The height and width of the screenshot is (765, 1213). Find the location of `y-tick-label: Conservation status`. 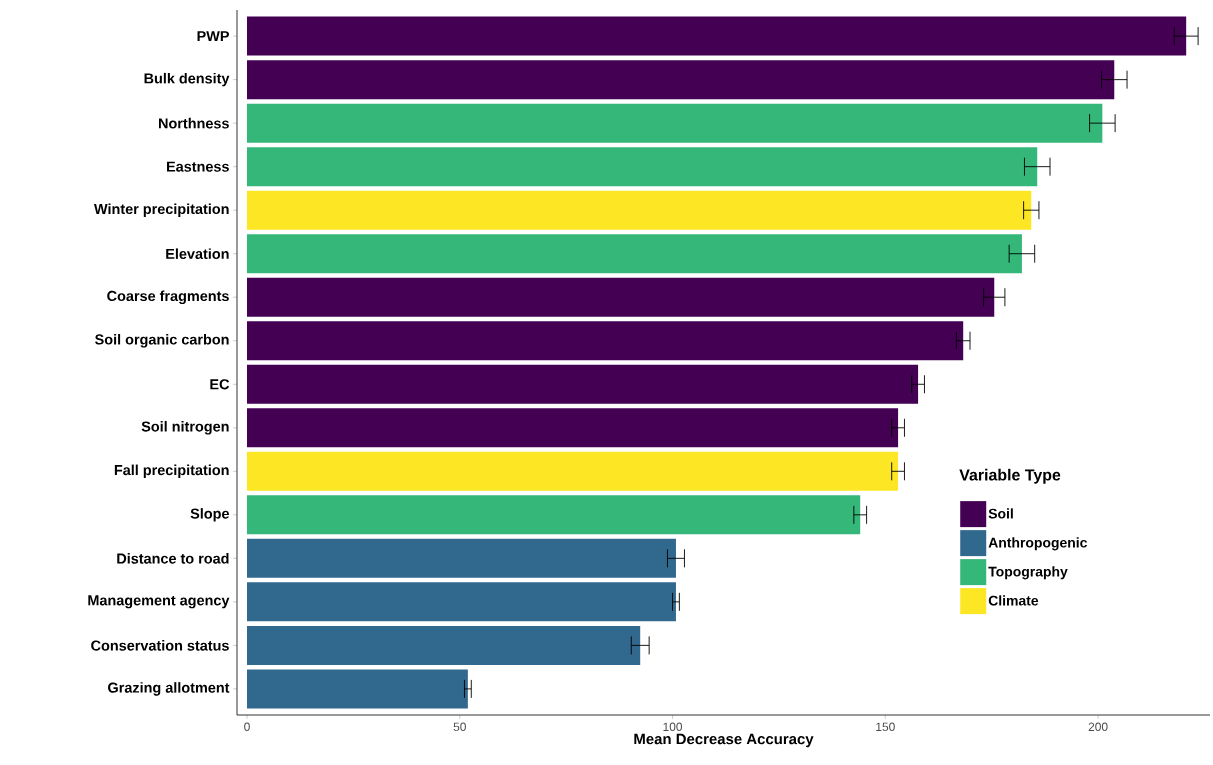

y-tick-label: Conservation status is located at coordinates (160, 645).